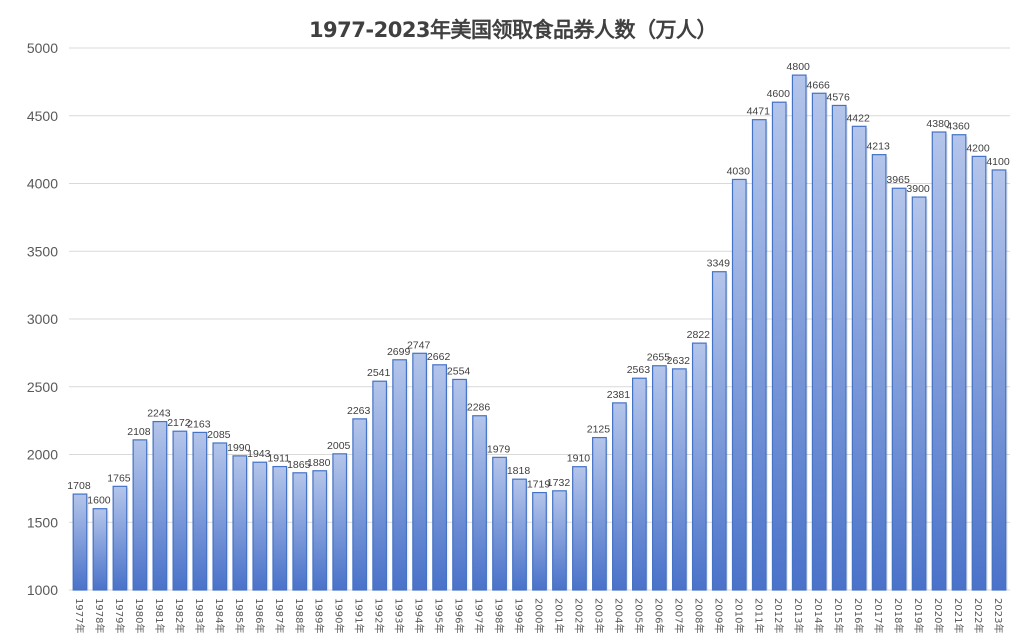  What do you see at coordinates (219, 615) in the screenshot?
I see `x-tick-label: 1984年` at bounding box center [219, 615].